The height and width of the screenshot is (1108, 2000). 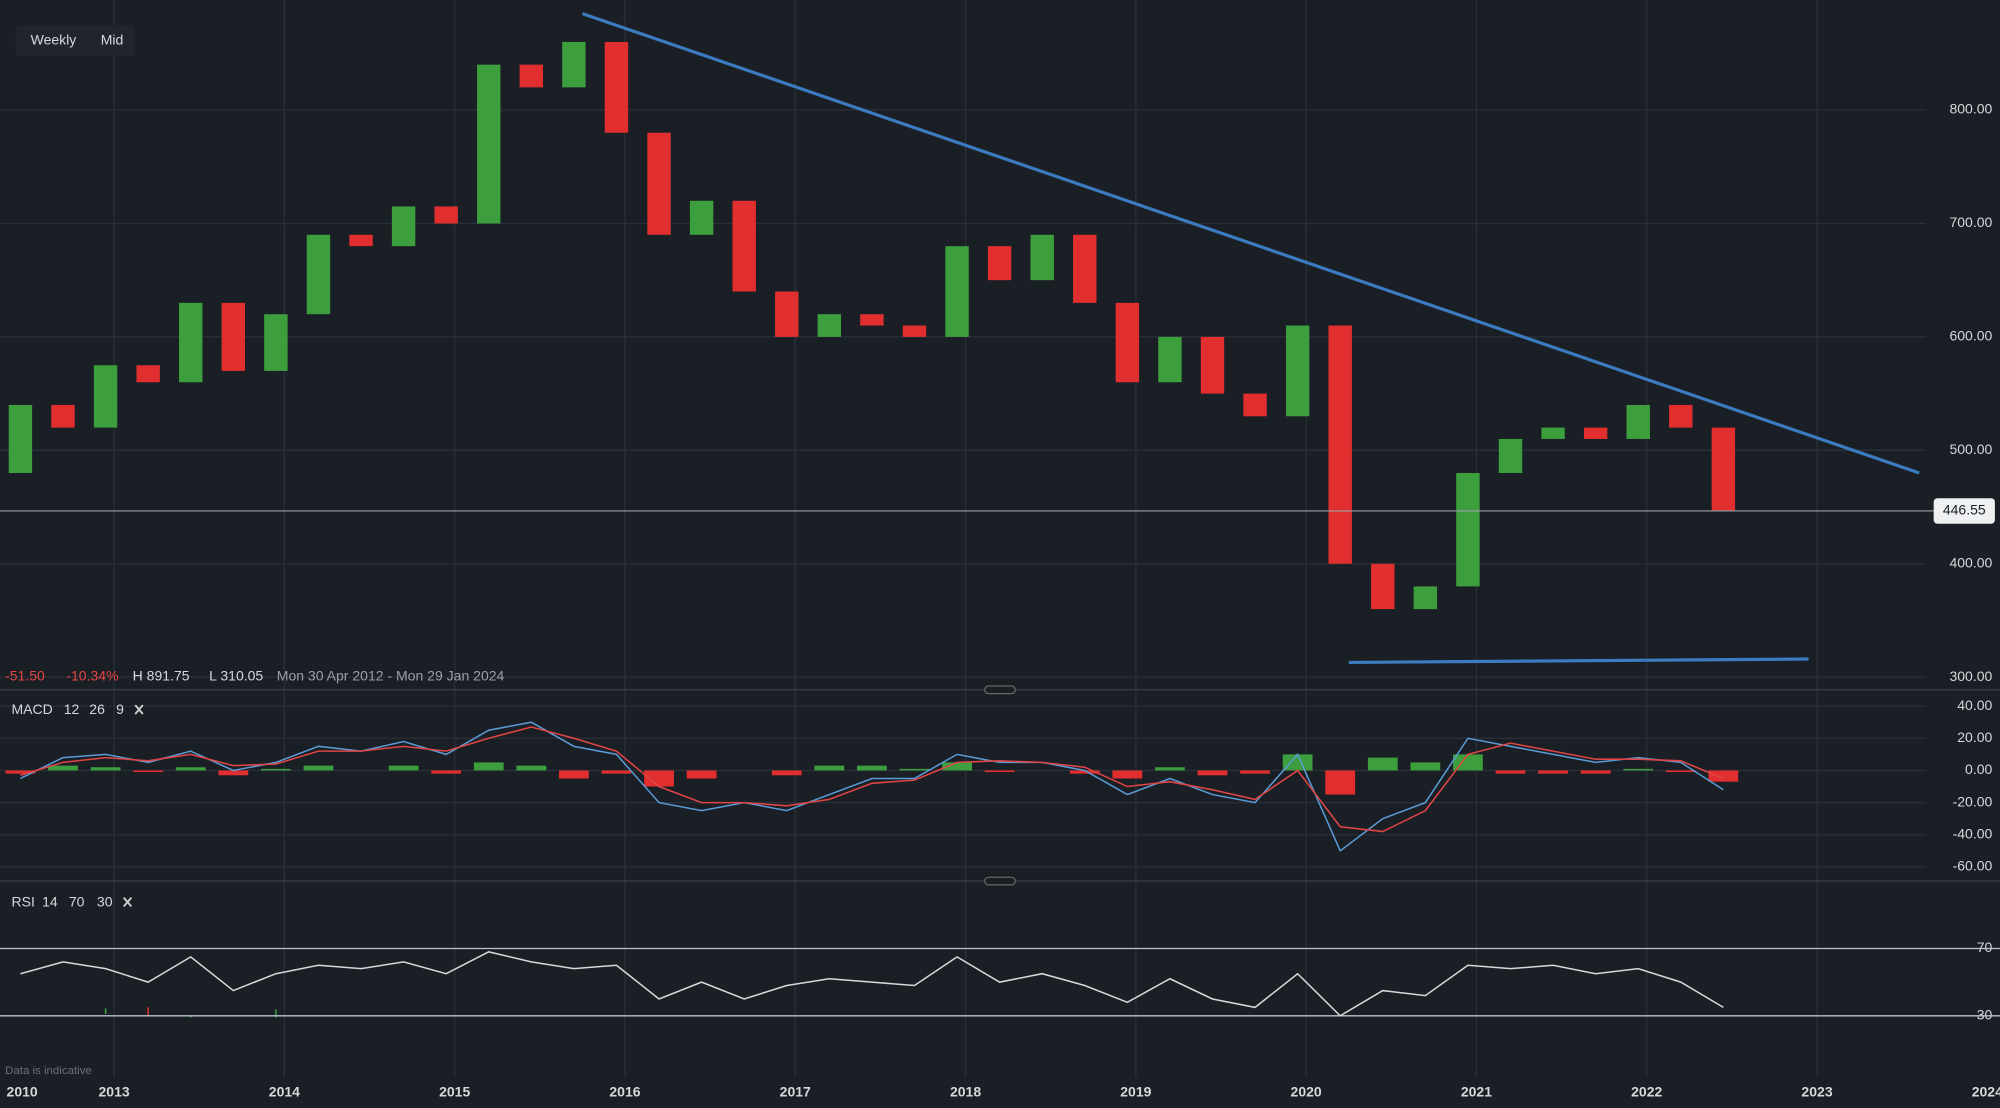 I want to click on interval: Weekly, so click(x=54, y=40).